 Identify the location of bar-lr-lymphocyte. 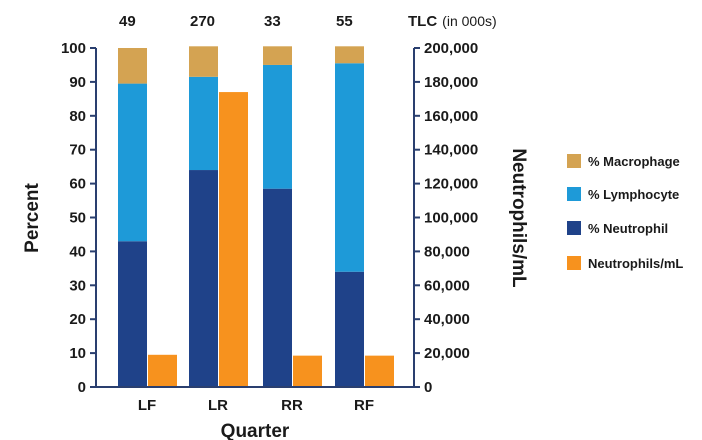
(203, 123).